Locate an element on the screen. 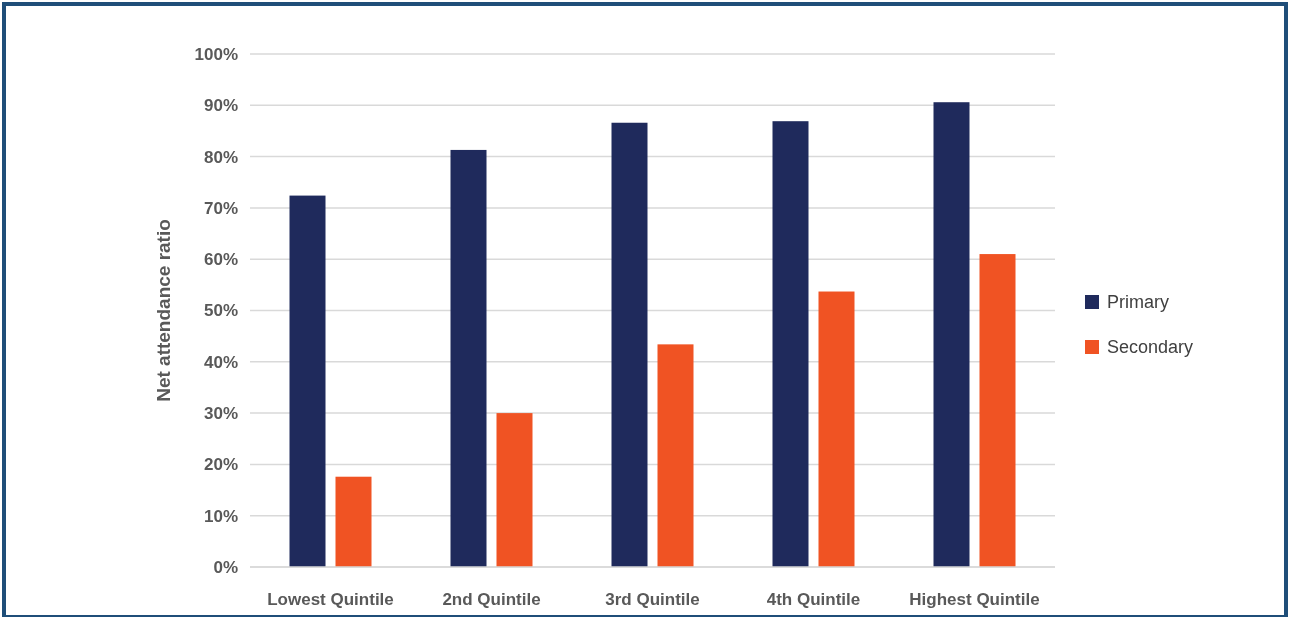 This screenshot has height=617, width=1290. y-tick-label: 10% is located at coordinates (220, 516).